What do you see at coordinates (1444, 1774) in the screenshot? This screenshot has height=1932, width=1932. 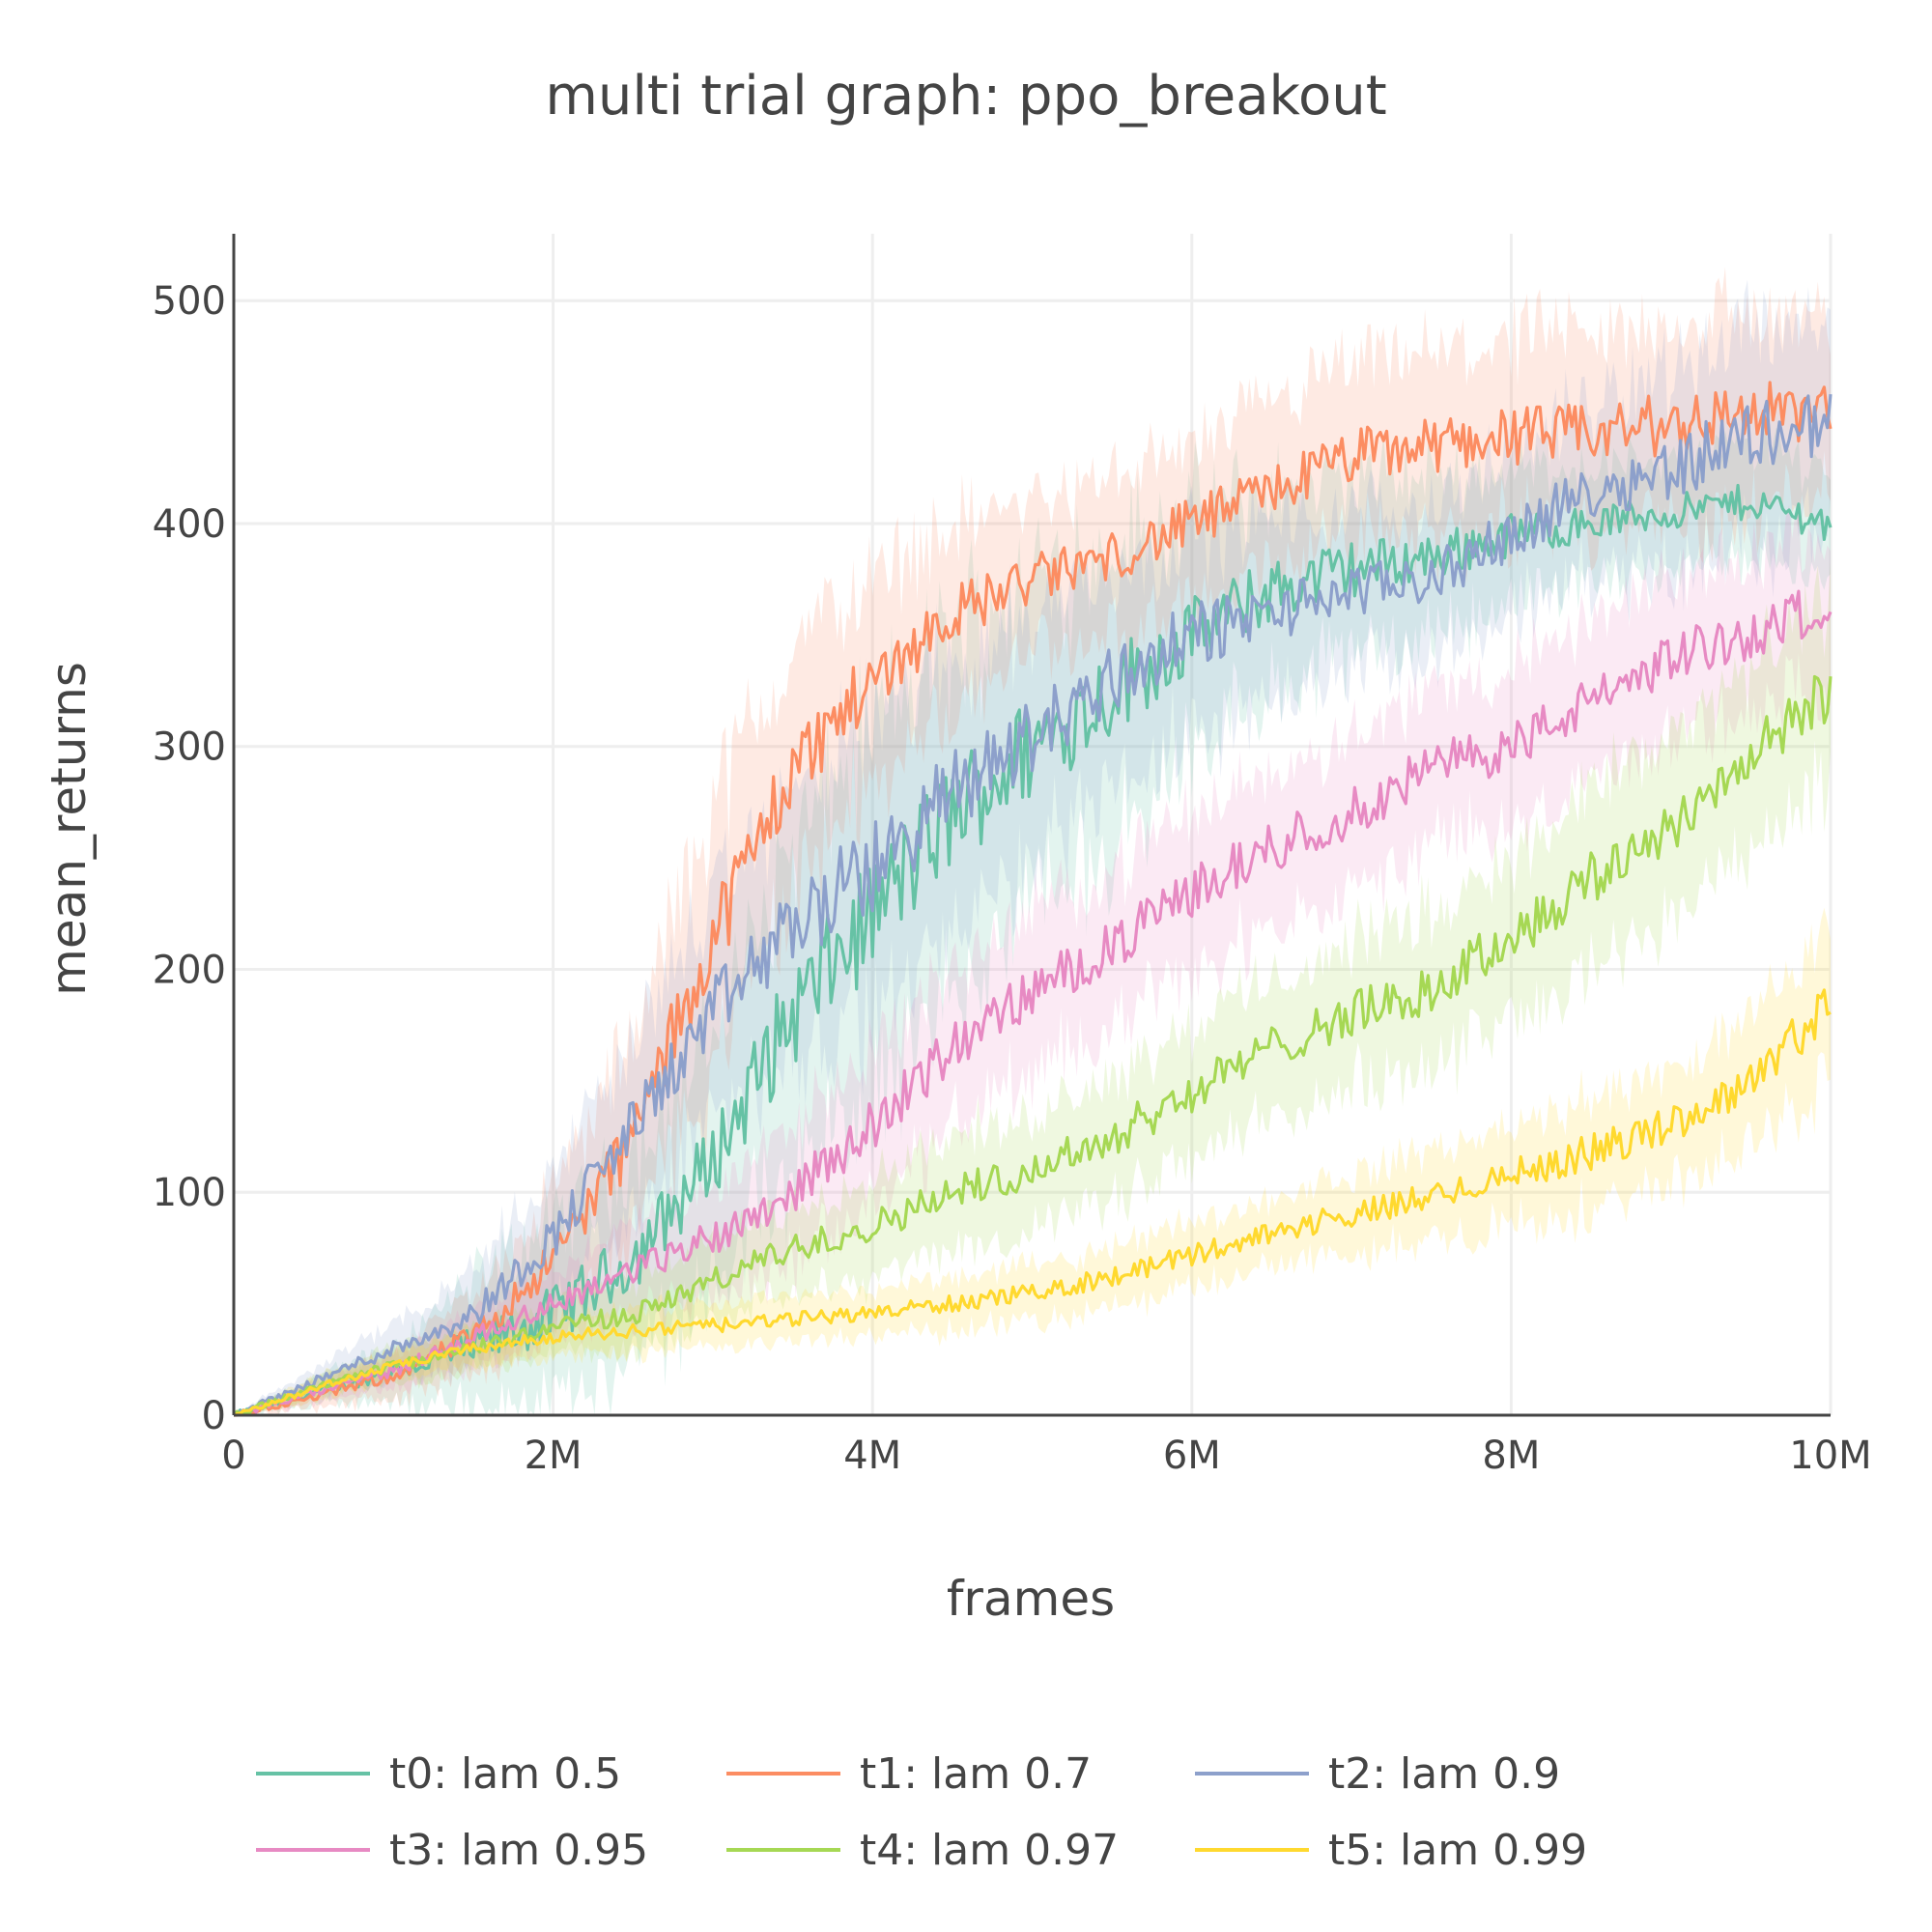 I see `legend-label-t2: t2: lam 0.9` at bounding box center [1444, 1774].